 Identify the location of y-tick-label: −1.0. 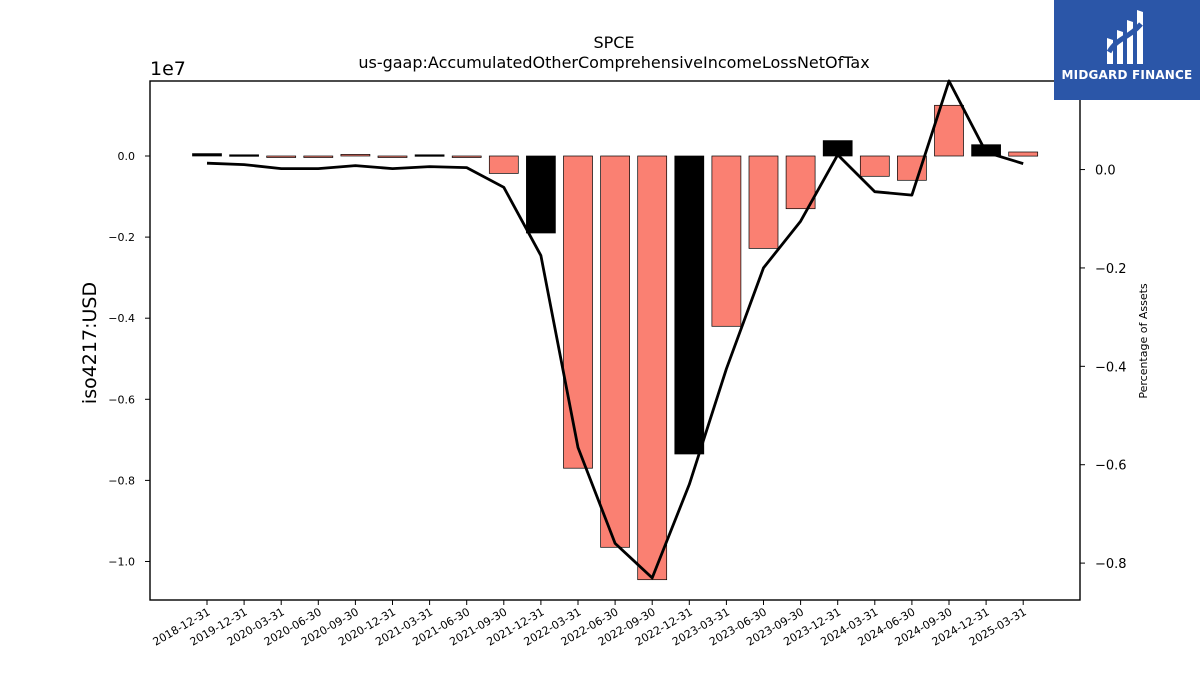
(121, 561).